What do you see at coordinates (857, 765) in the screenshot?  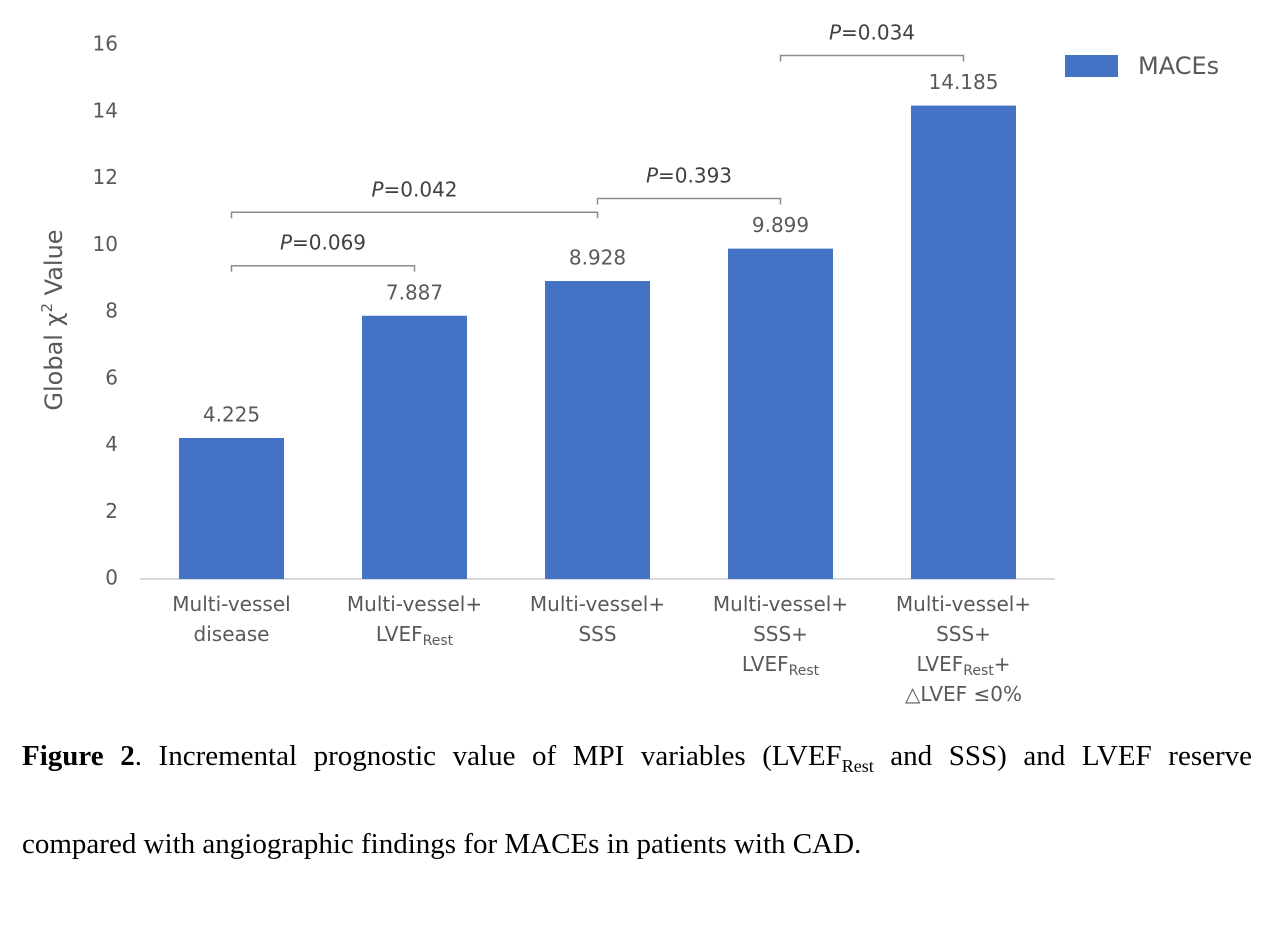 I see `caption-sub: Rest` at bounding box center [857, 765].